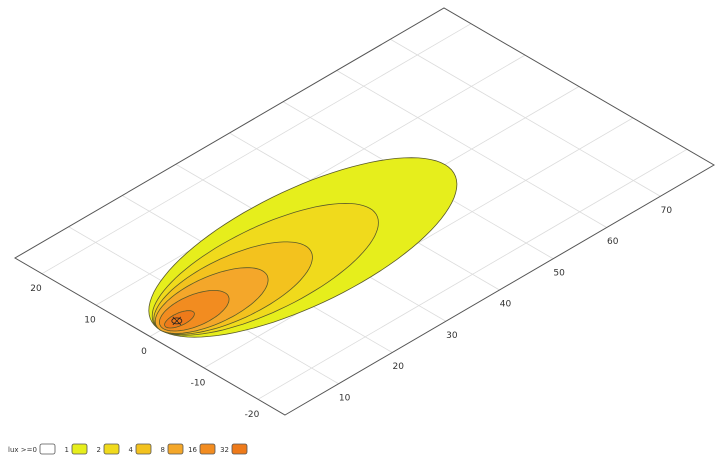  Describe the element at coordinates (345, 398) in the screenshot. I see `x-tick-label: 10` at that location.